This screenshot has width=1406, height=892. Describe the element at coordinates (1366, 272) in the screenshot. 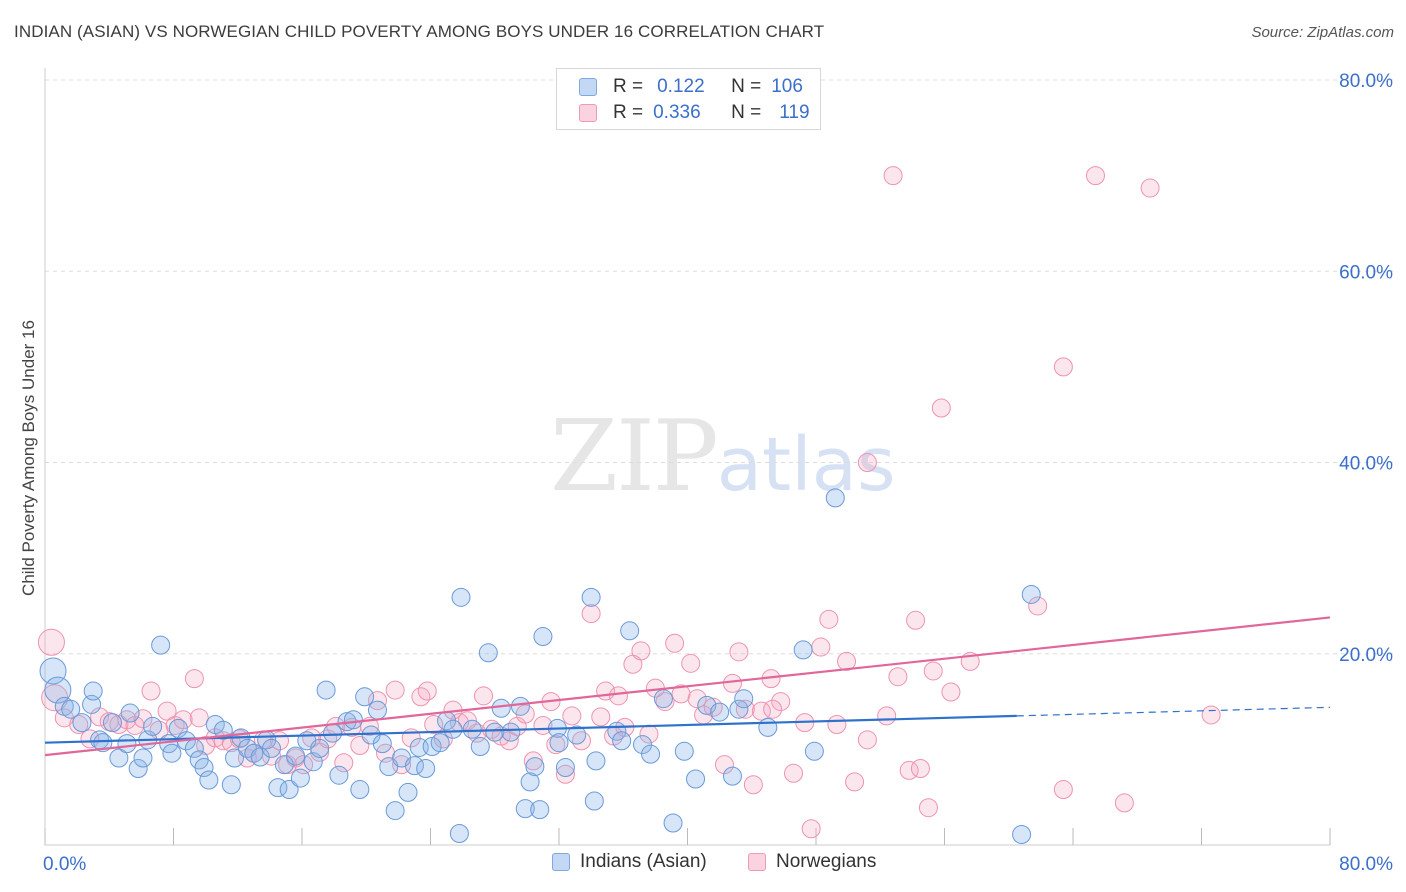

I see `y-tick-label: 60.0%` at that location.